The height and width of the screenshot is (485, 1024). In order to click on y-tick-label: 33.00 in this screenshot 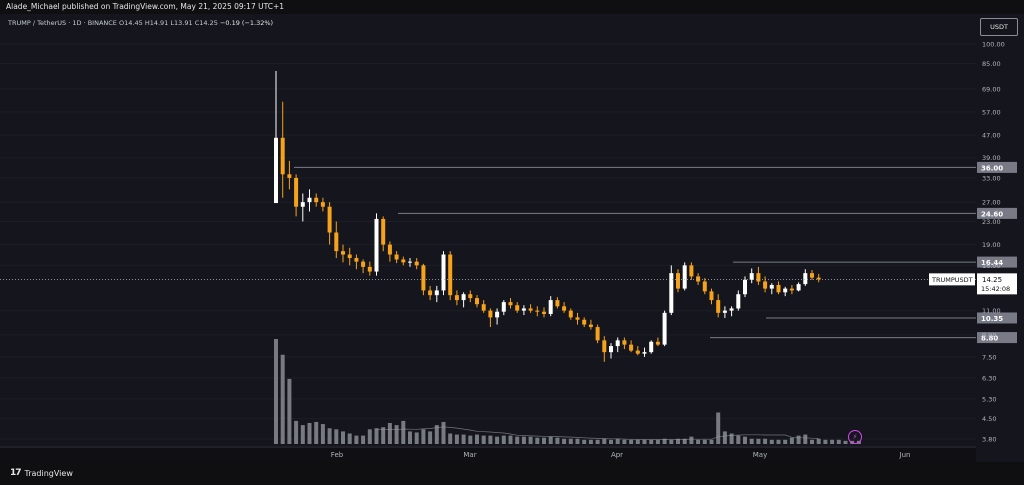, I will do `click(991, 178)`.